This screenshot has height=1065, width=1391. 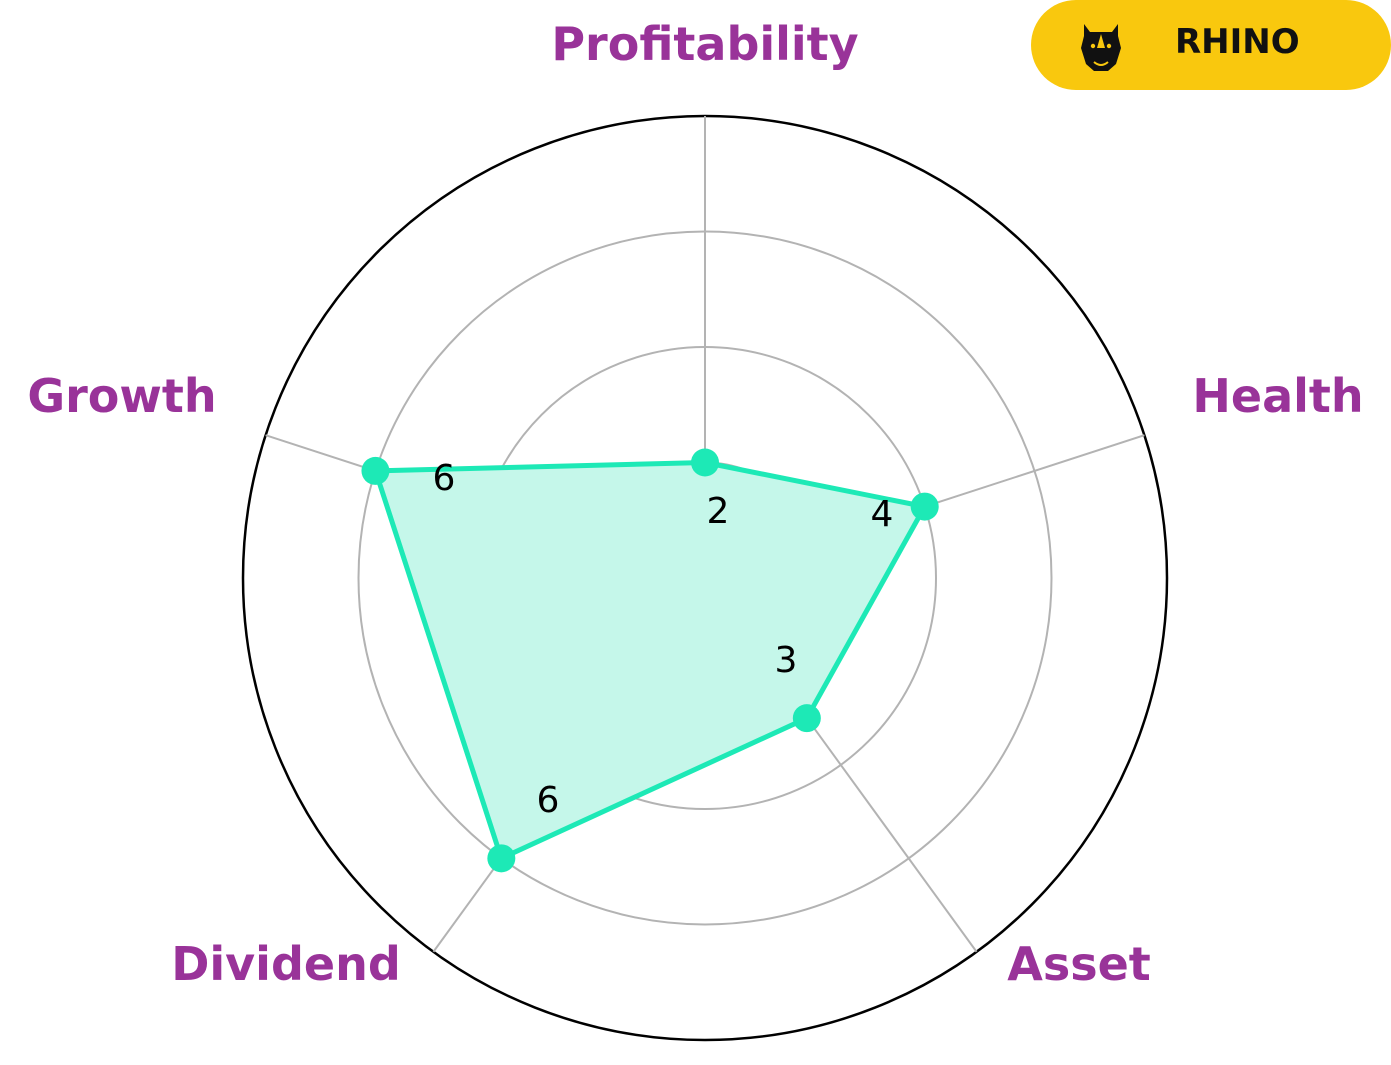 What do you see at coordinates (806, 718) in the screenshot?
I see `point-asset` at bounding box center [806, 718].